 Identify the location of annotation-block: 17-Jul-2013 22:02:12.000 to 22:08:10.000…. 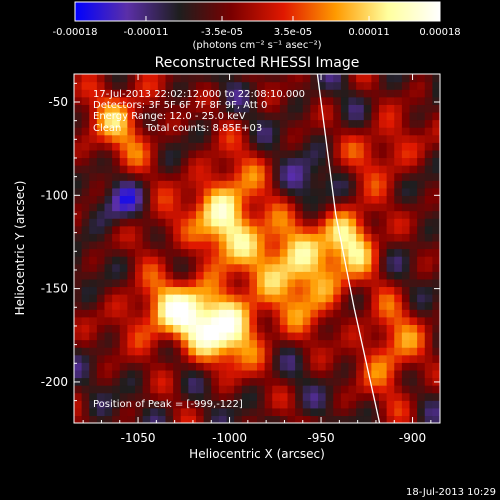
(199, 111).